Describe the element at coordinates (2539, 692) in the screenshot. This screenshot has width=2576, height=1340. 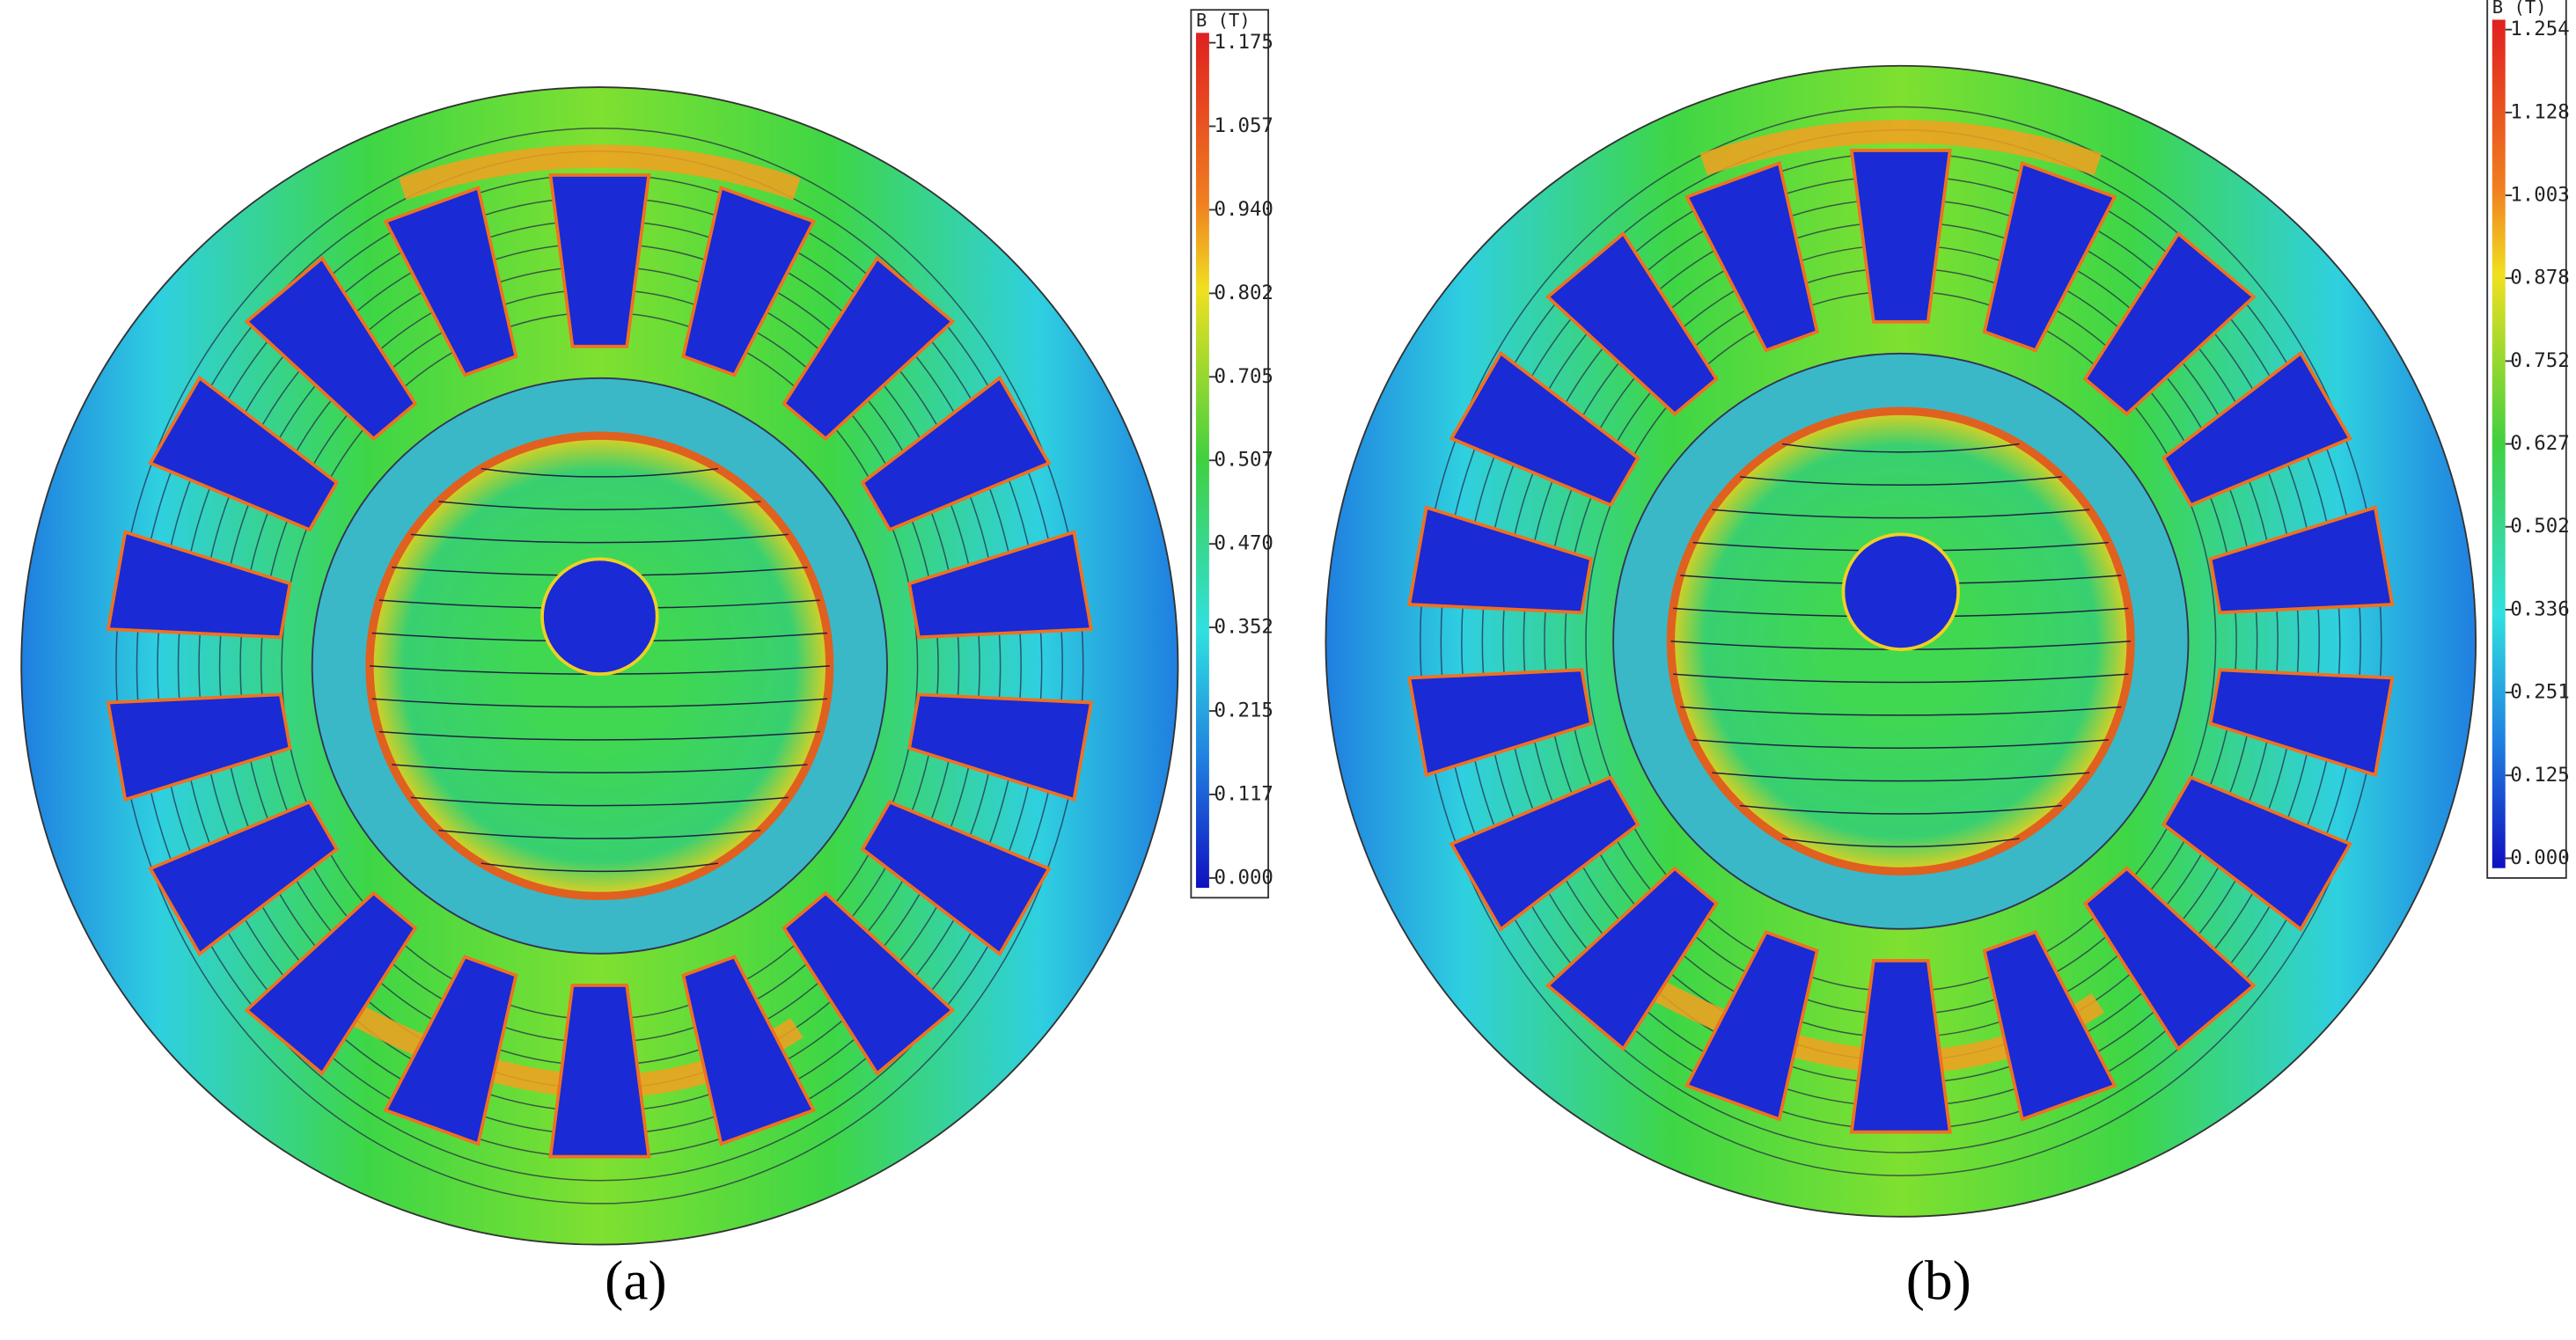
I see `colorbar-tick-label: 0.251` at that location.